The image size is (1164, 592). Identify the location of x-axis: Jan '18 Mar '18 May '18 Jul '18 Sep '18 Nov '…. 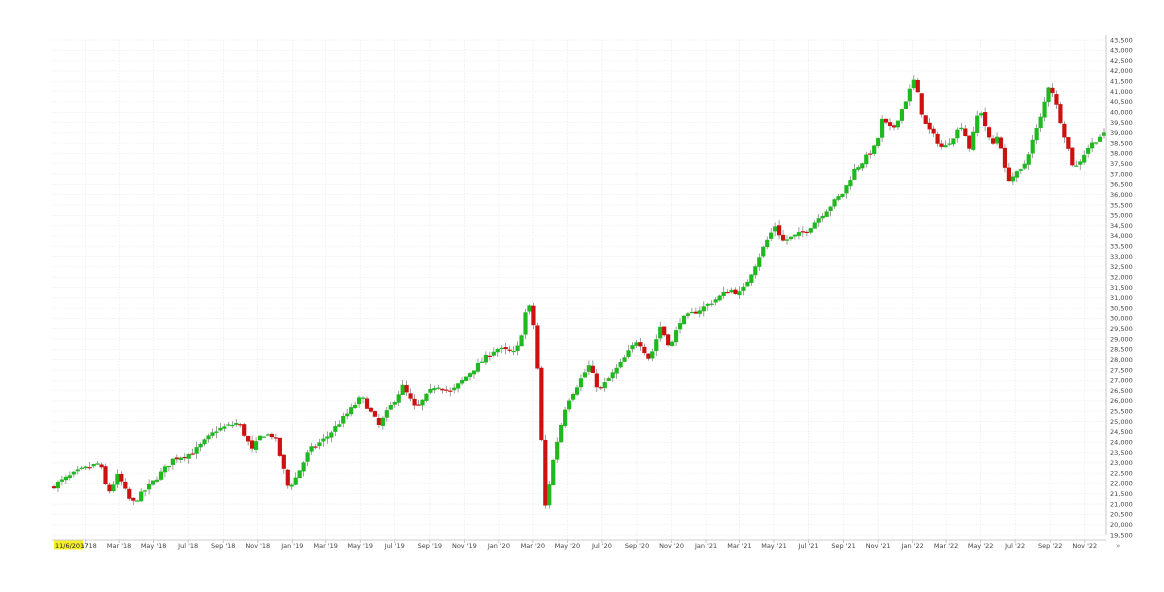
(585, 545).